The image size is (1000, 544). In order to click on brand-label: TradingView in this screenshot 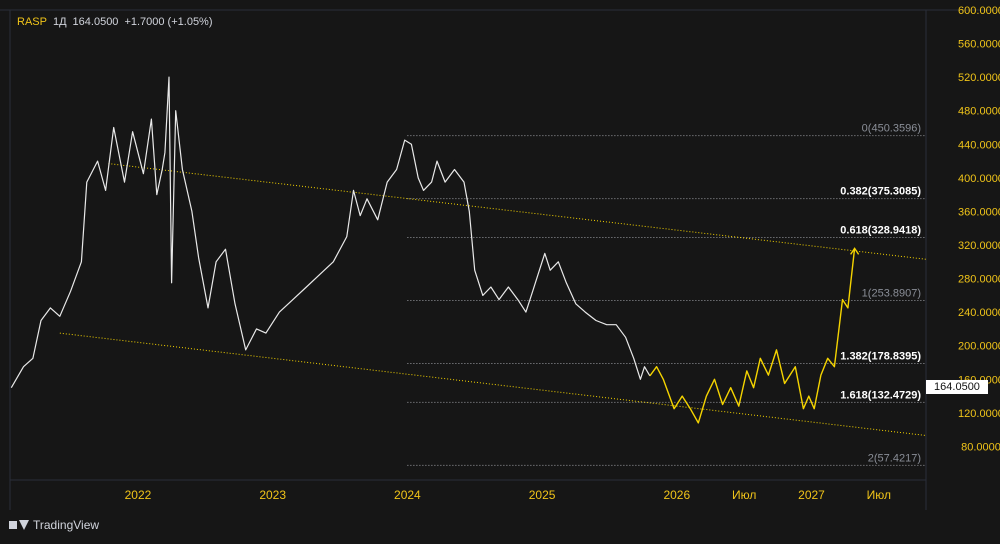, I will do `click(66, 525)`.